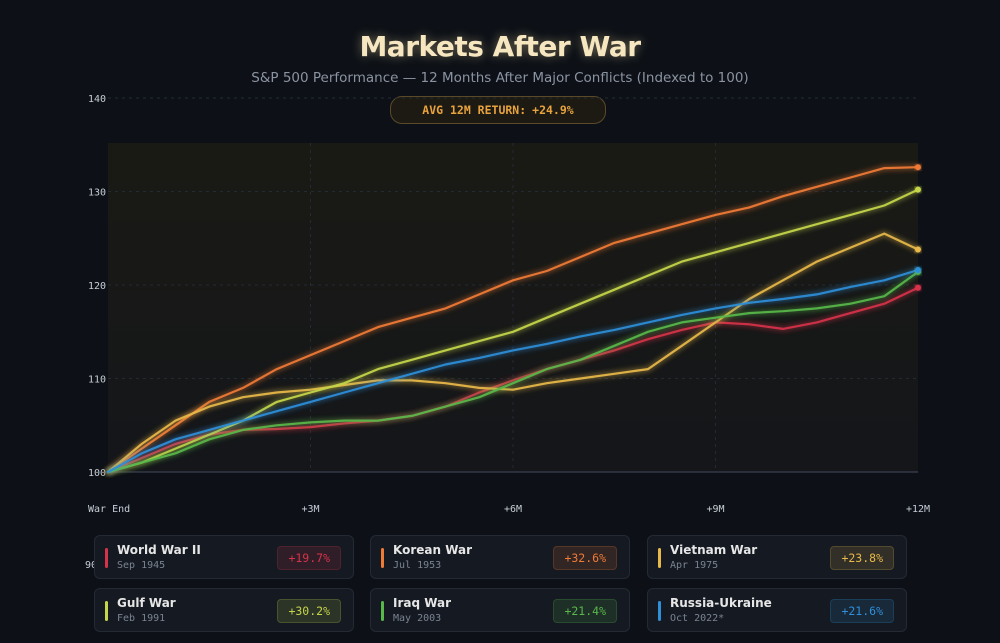  What do you see at coordinates (500, 610) in the screenshot?
I see `legend-card-iraq-war: Iraq War May 2003 +21.4%` at bounding box center [500, 610].